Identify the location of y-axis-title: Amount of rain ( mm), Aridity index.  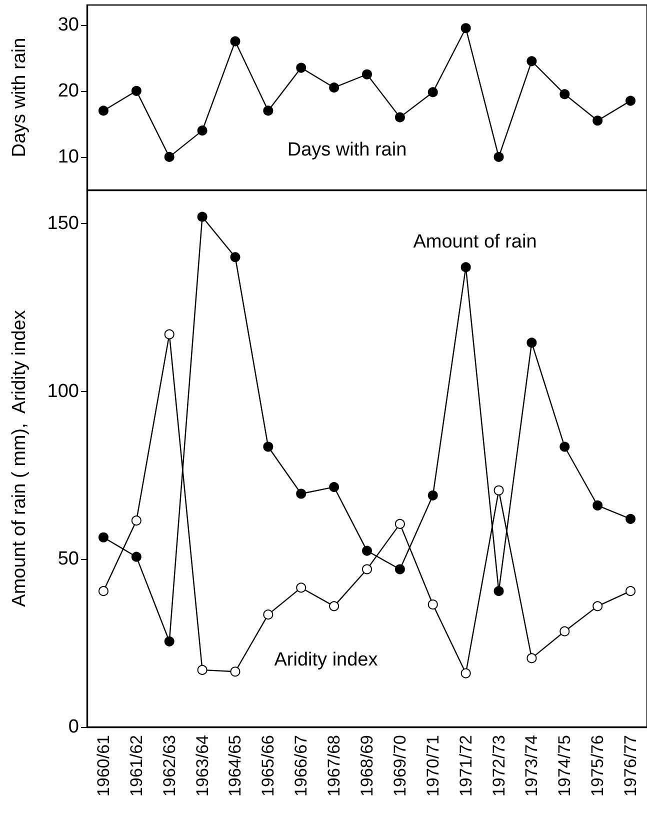
(19, 458).